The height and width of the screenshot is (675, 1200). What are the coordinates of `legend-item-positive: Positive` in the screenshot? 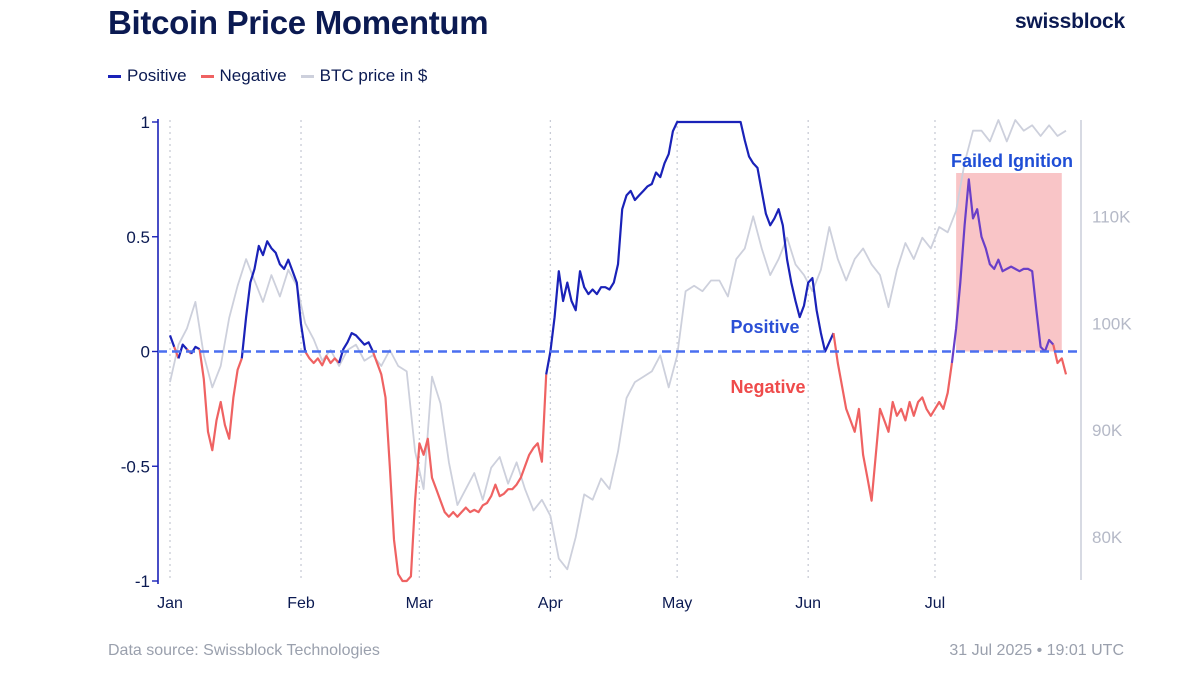 It's located at (147, 76).